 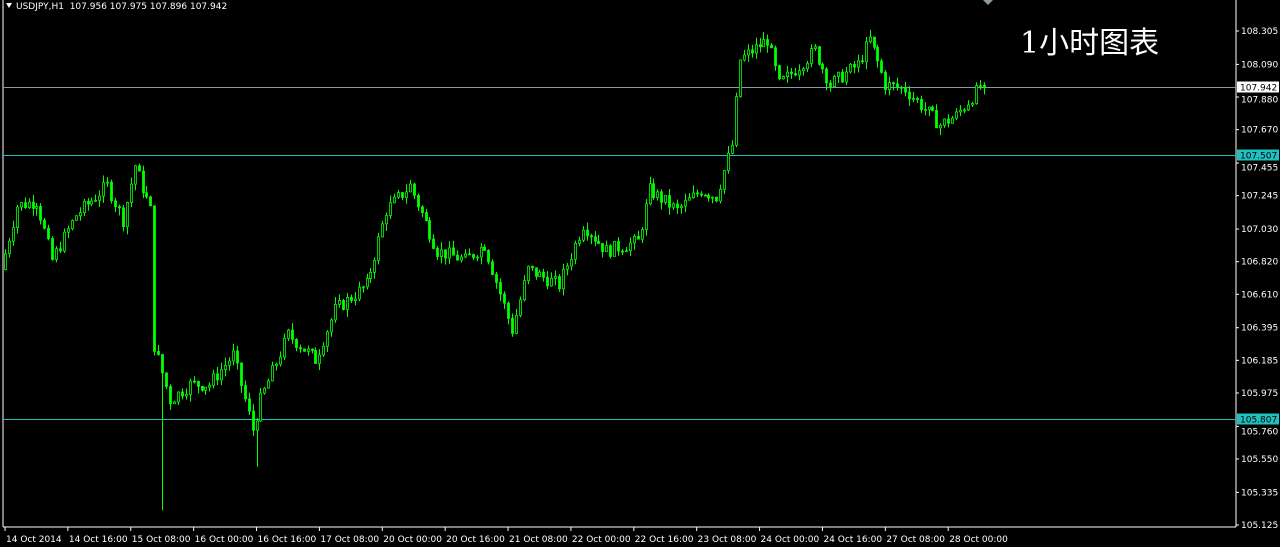 I want to click on price-tick-label: 105.125, so click(x=1259, y=526).